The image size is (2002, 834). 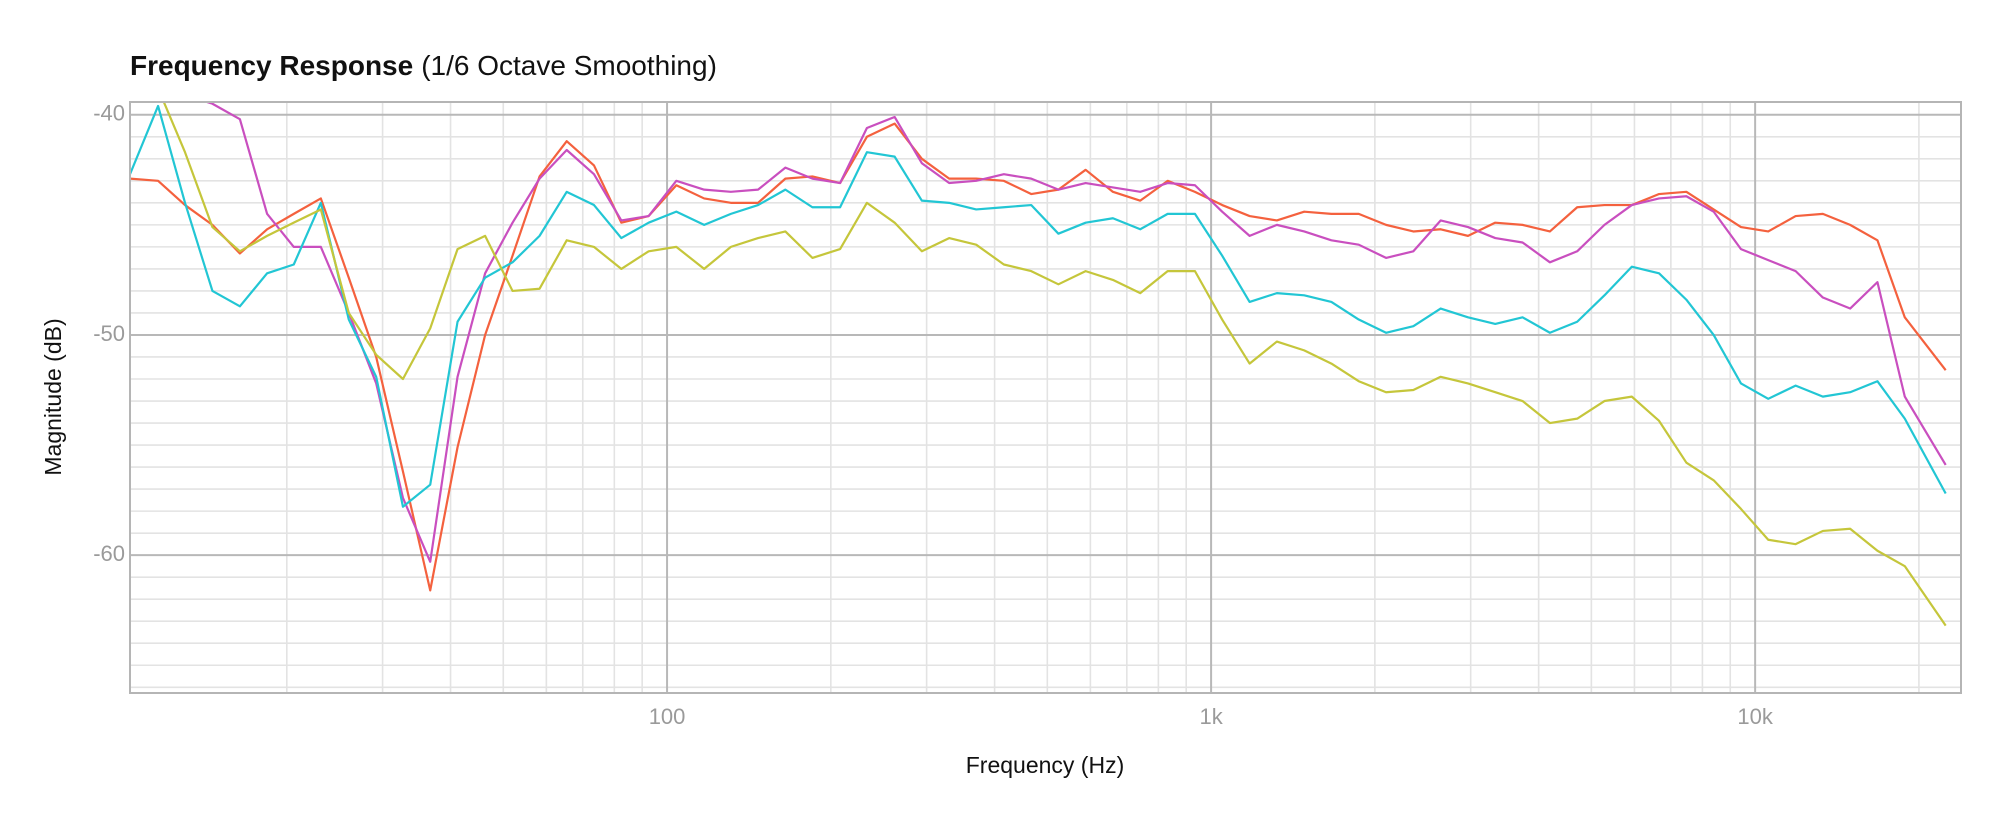 What do you see at coordinates (569, 65) in the screenshot?
I see `title-sub: (1/6 Octave Smoothing)` at bounding box center [569, 65].